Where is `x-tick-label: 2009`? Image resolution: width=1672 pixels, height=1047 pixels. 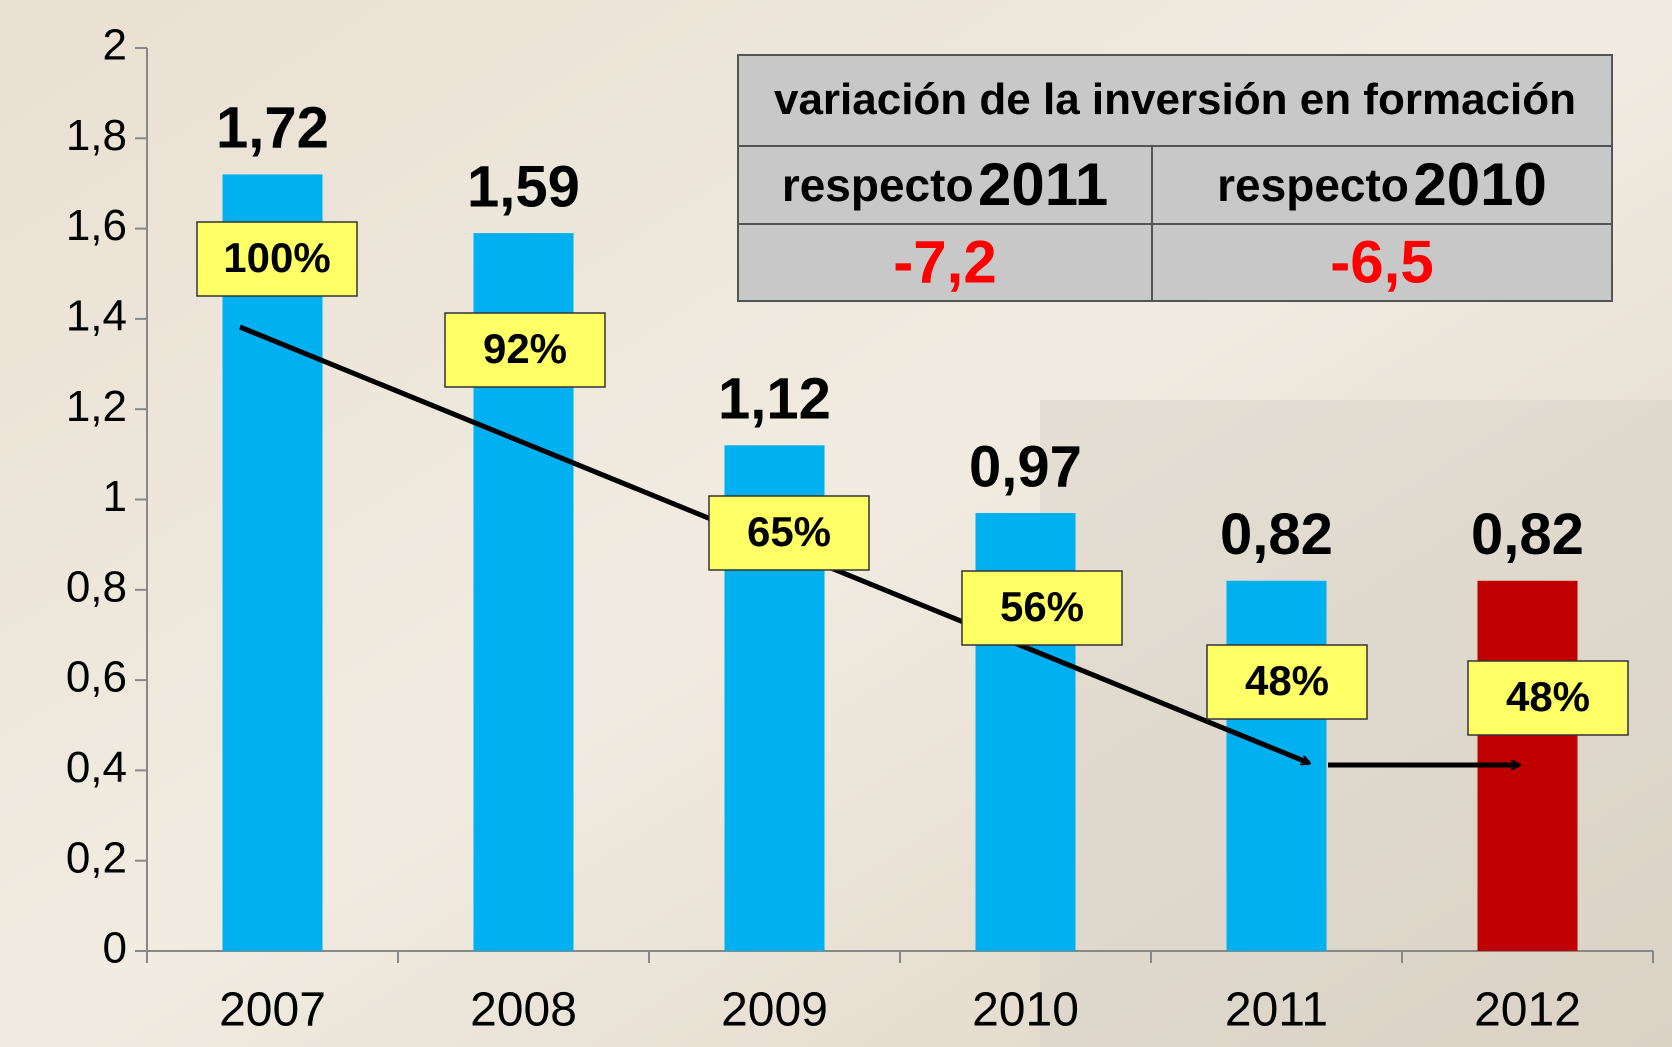
x-tick-label: 2009 is located at coordinates (774, 1010).